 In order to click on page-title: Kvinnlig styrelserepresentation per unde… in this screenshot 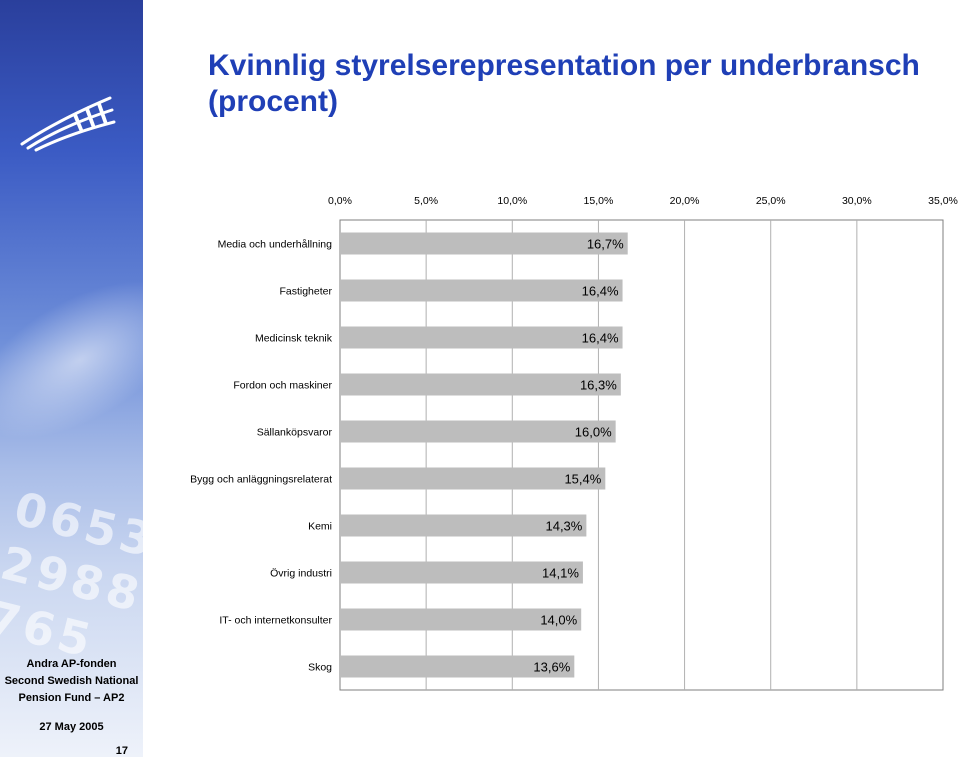, I will do `click(564, 83)`.